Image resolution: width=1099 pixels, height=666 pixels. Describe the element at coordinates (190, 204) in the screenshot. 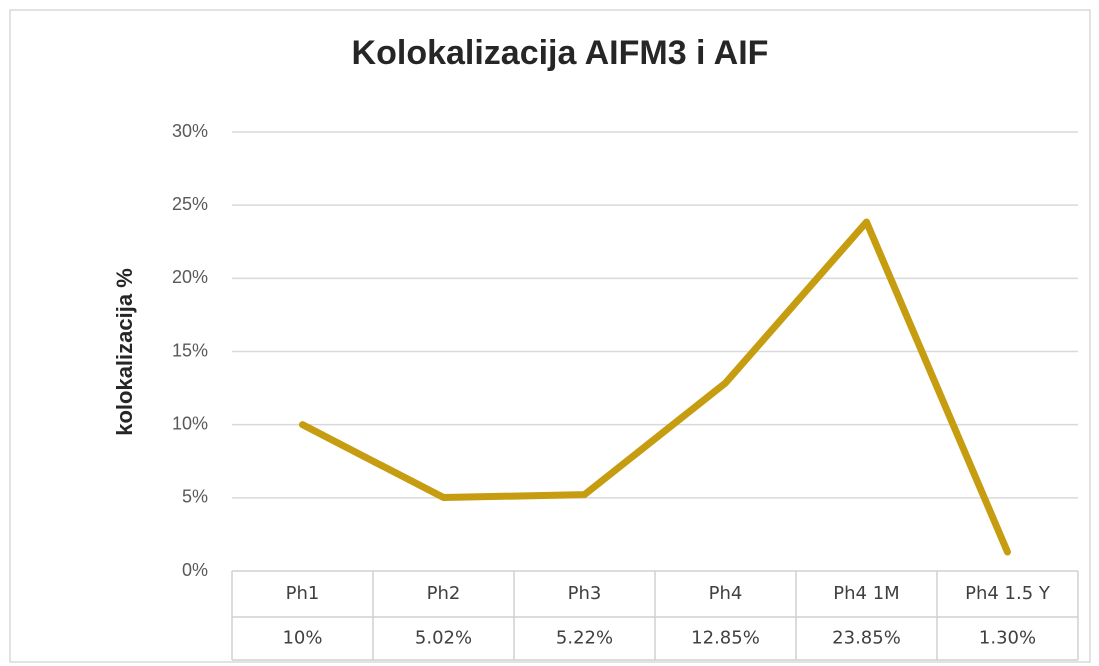

I see `y-tick-label: 25%` at that location.